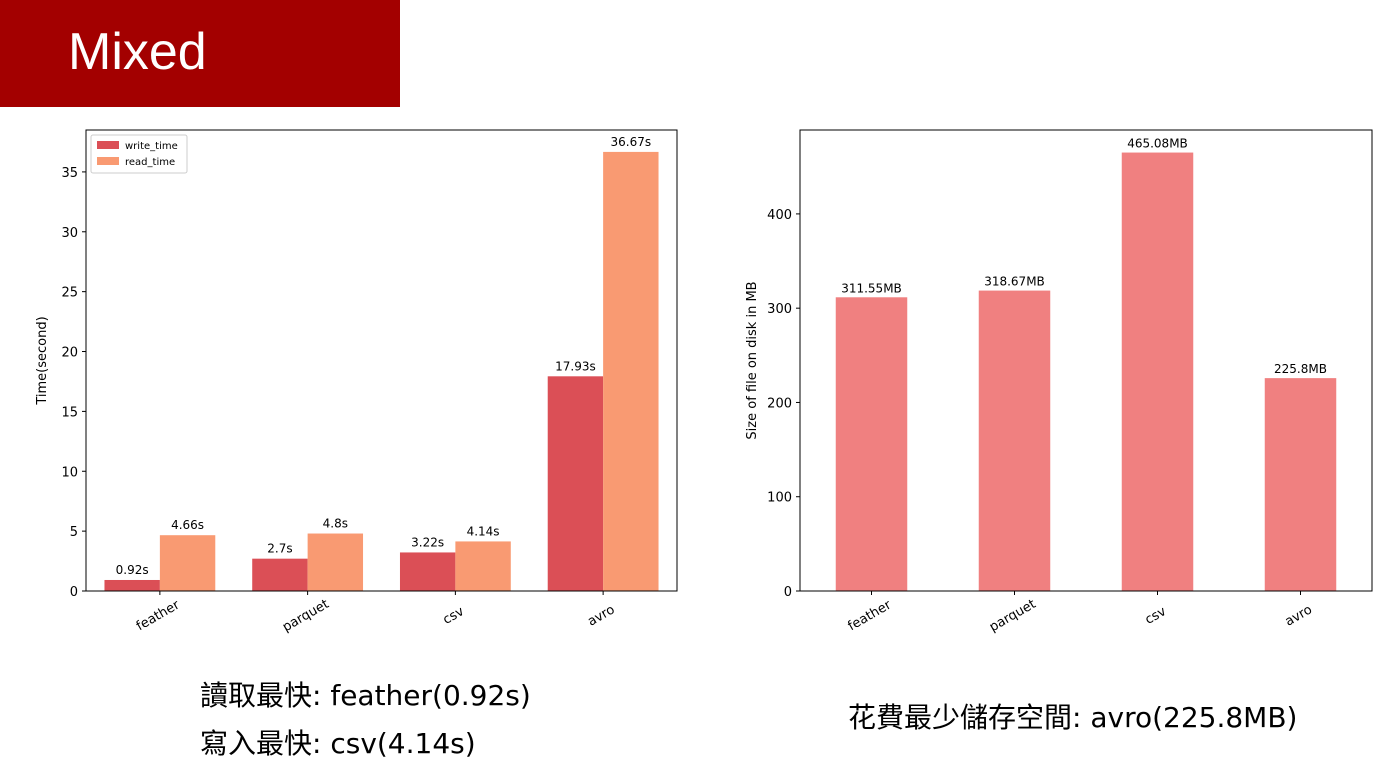 The width and height of the screenshot is (1400, 763). I want to click on value-label: 311.55MB, so click(871, 288).